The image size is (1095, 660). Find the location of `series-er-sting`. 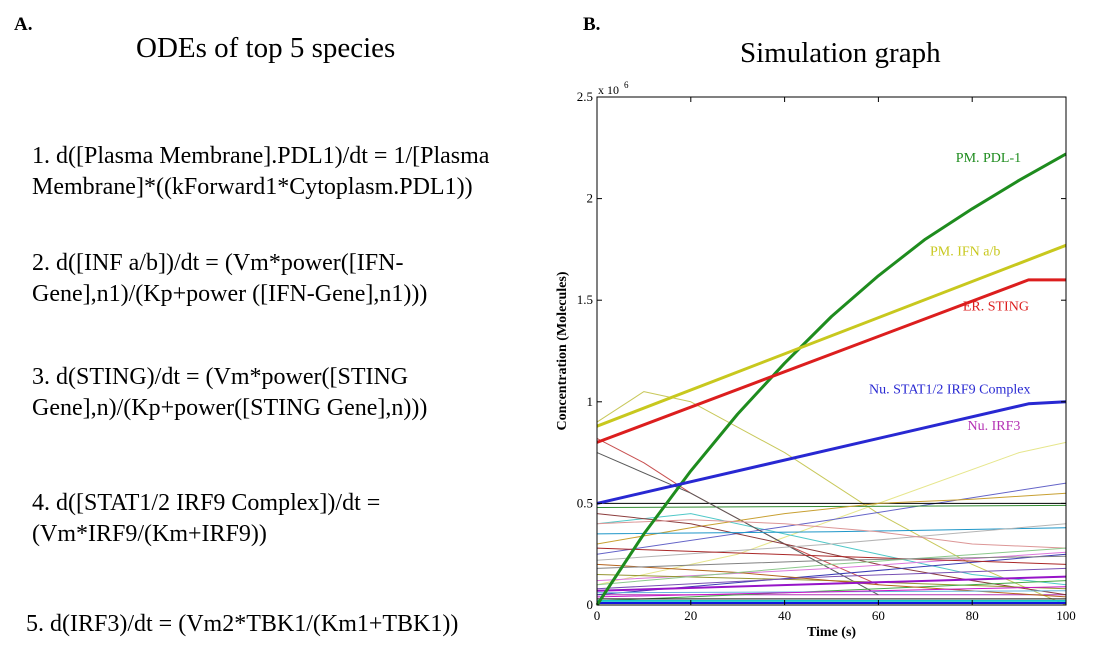

series-er-sting is located at coordinates (831, 361).